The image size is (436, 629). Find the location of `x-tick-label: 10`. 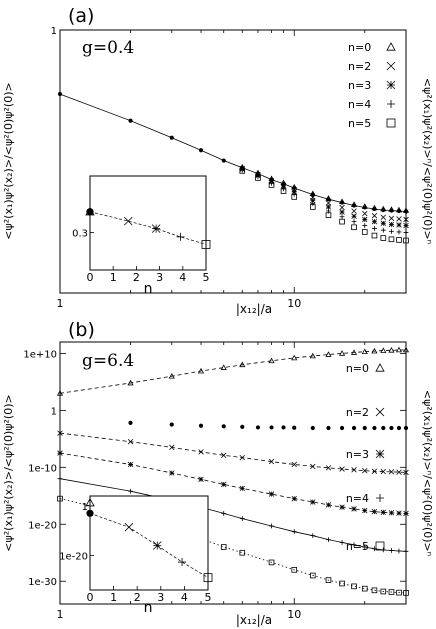

x-tick-label: 10 is located at coordinates (294, 303).